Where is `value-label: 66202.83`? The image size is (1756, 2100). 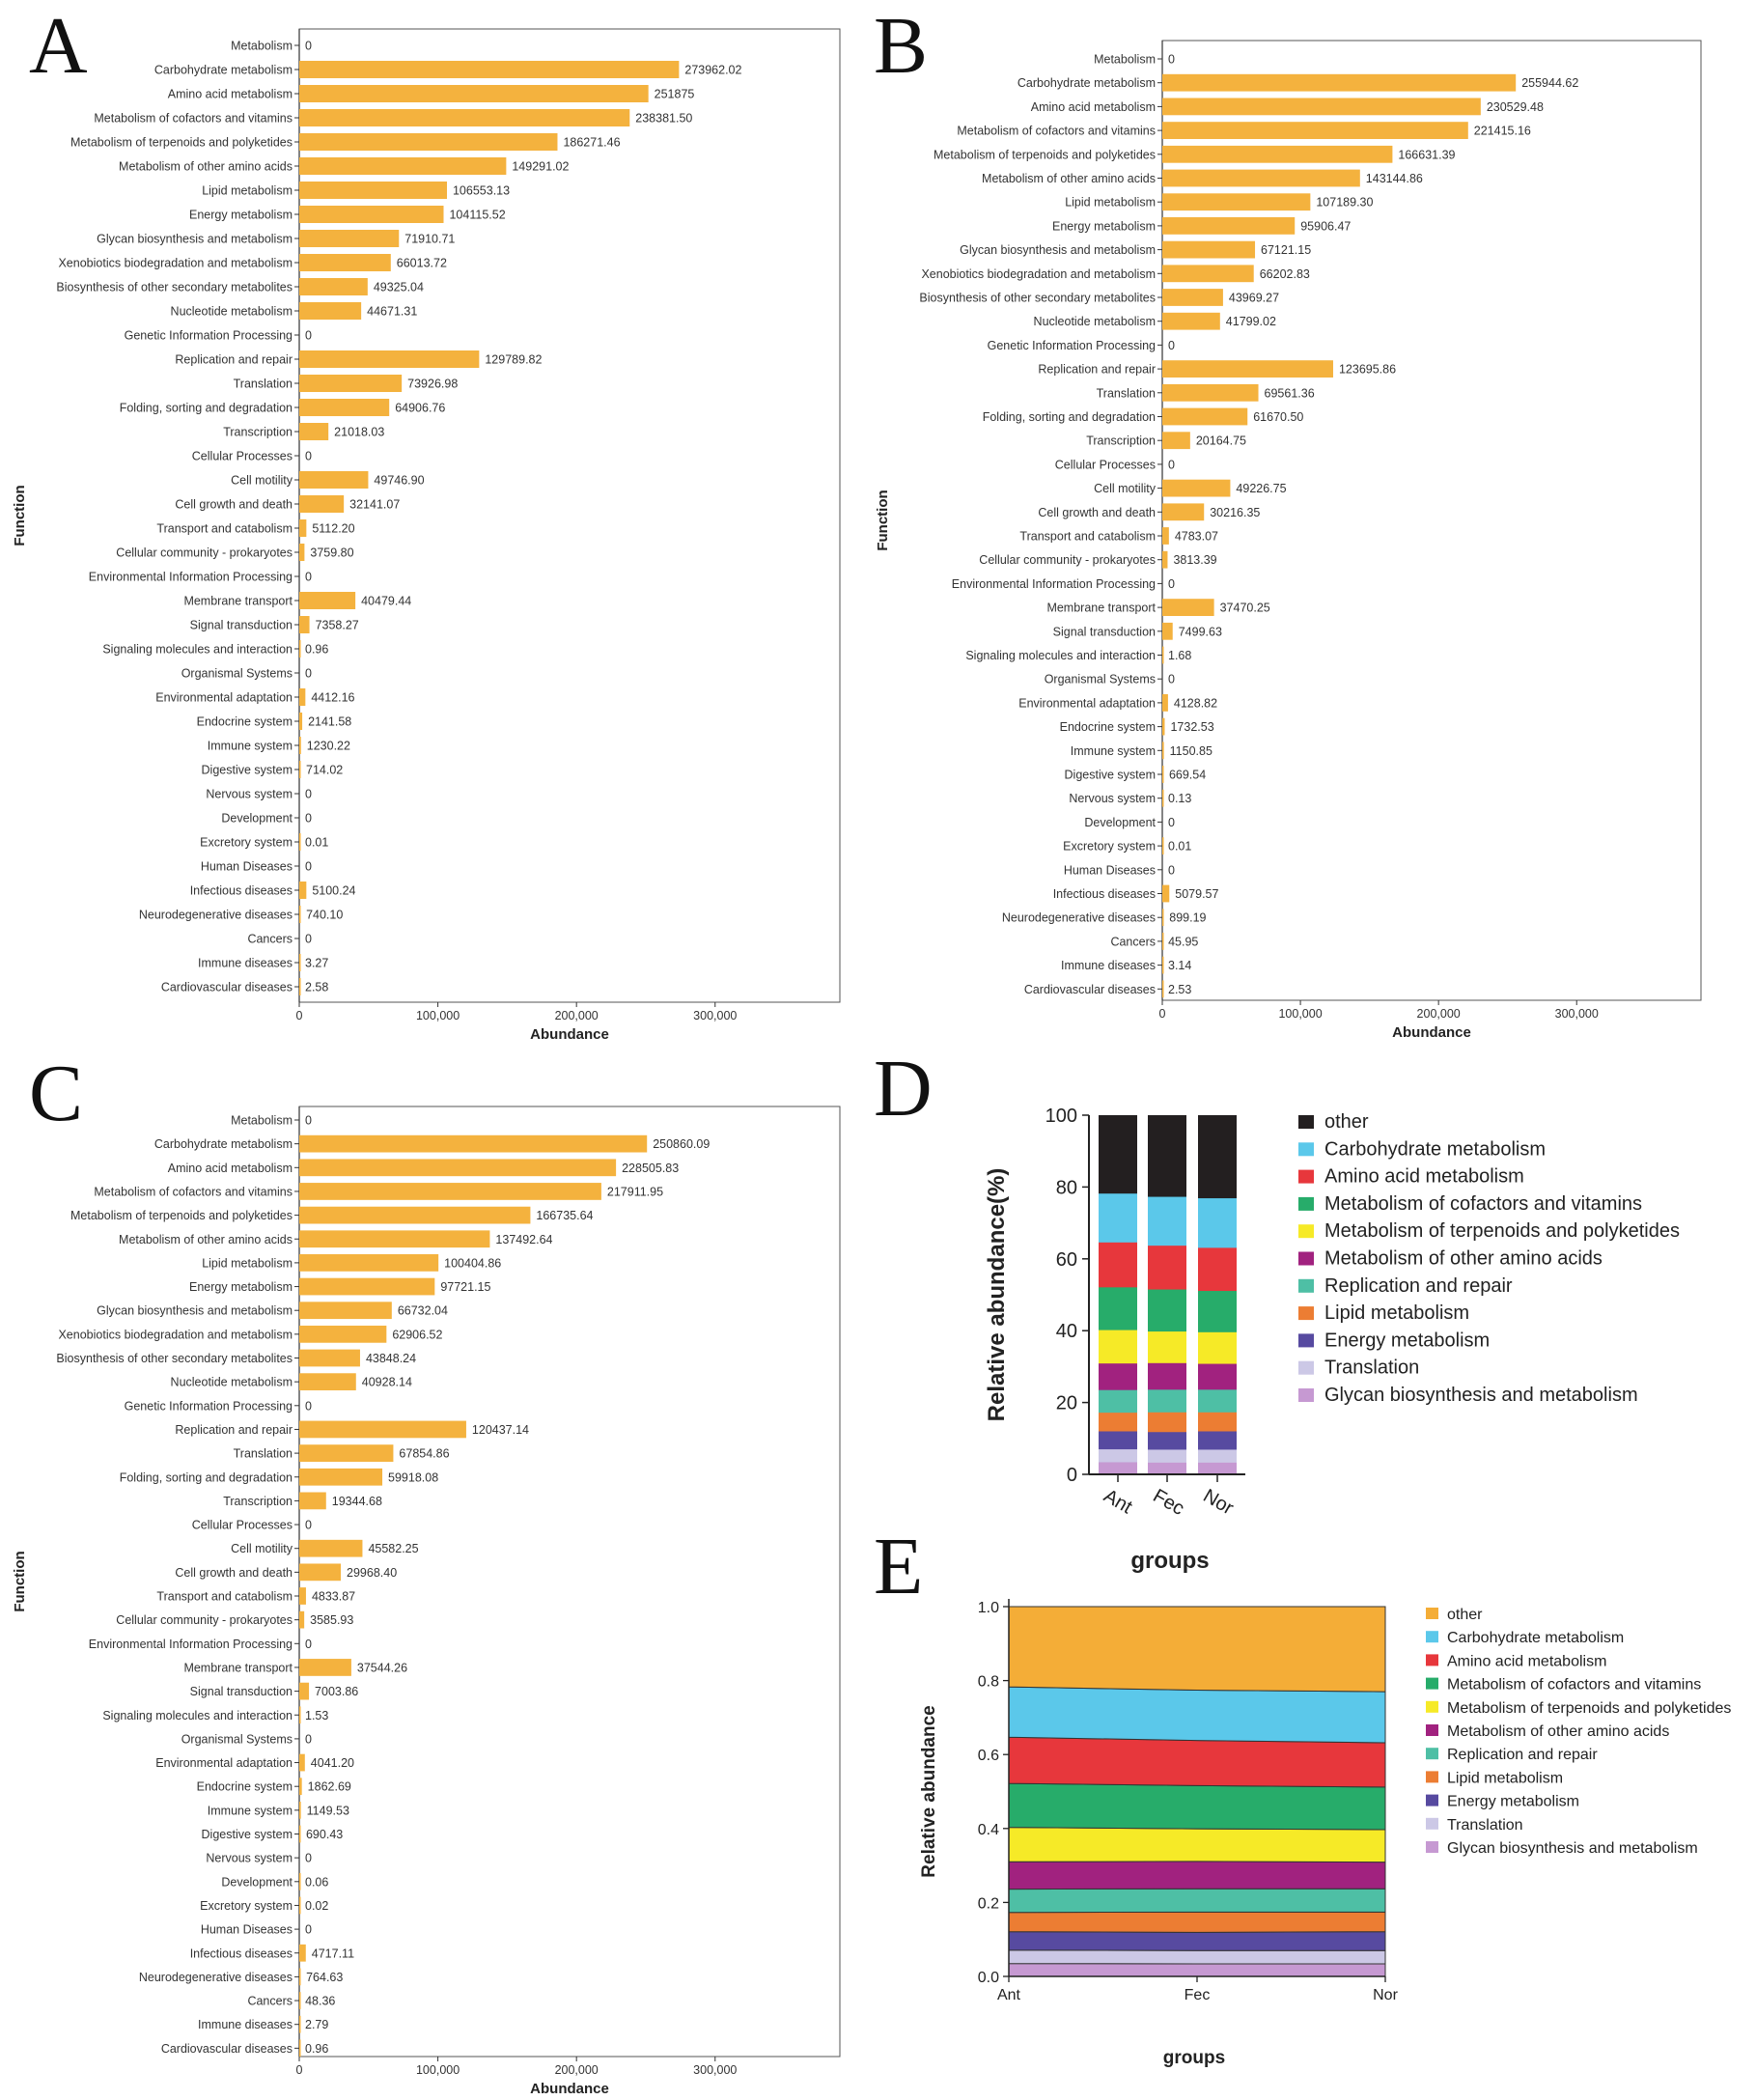 value-label: 66202.83 is located at coordinates (1285, 274).